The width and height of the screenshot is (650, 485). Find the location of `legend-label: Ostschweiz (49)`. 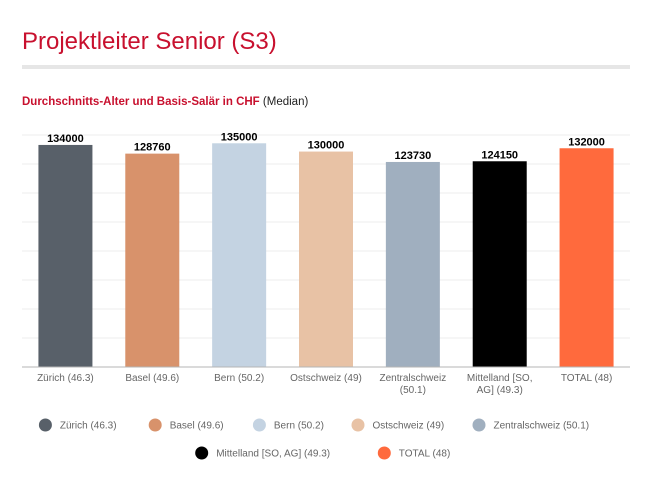

legend-label: Ostschweiz (49) is located at coordinates (409, 426).